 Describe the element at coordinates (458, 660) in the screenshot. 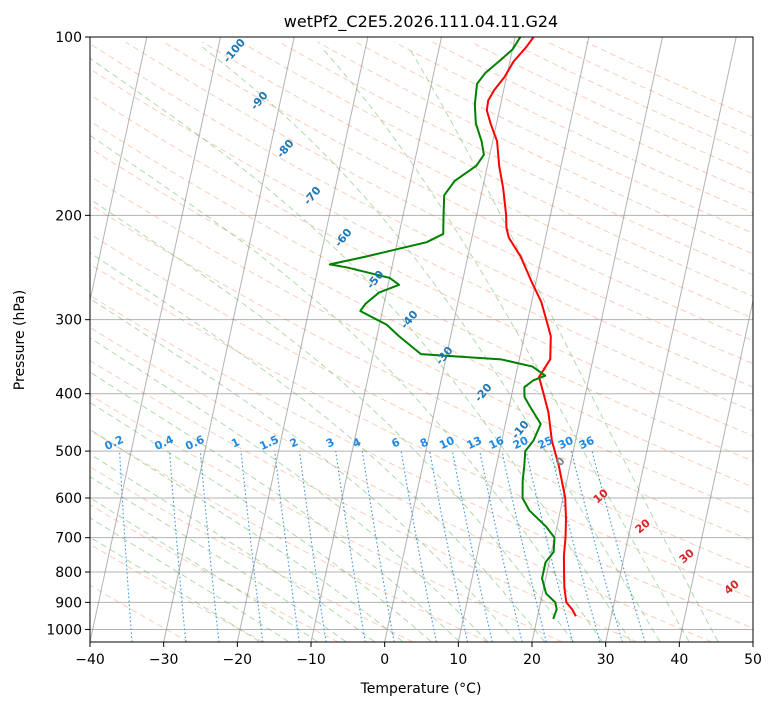

I see `x-tick-label: 10` at that location.